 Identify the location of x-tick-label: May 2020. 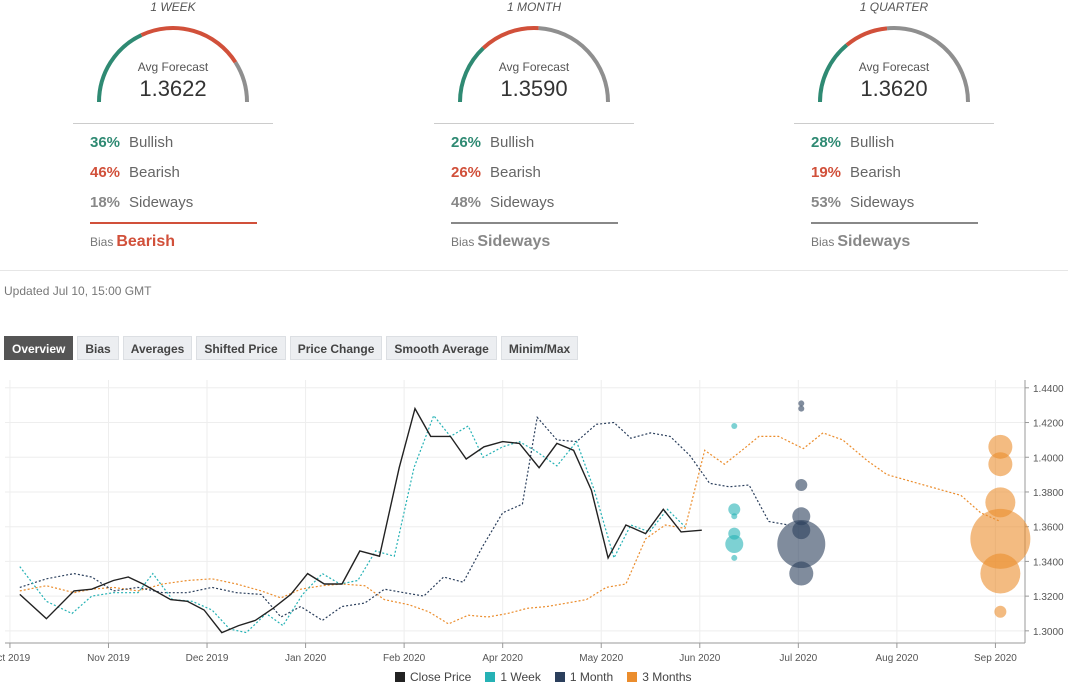
(601, 658).